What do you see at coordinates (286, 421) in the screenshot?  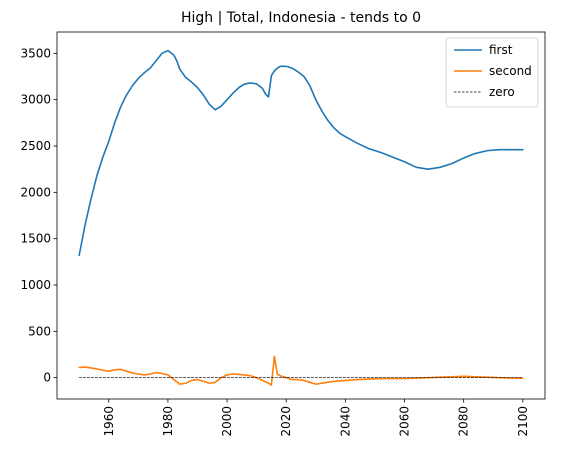 I see `x-tick-label: 2020` at bounding box center [286, 421].